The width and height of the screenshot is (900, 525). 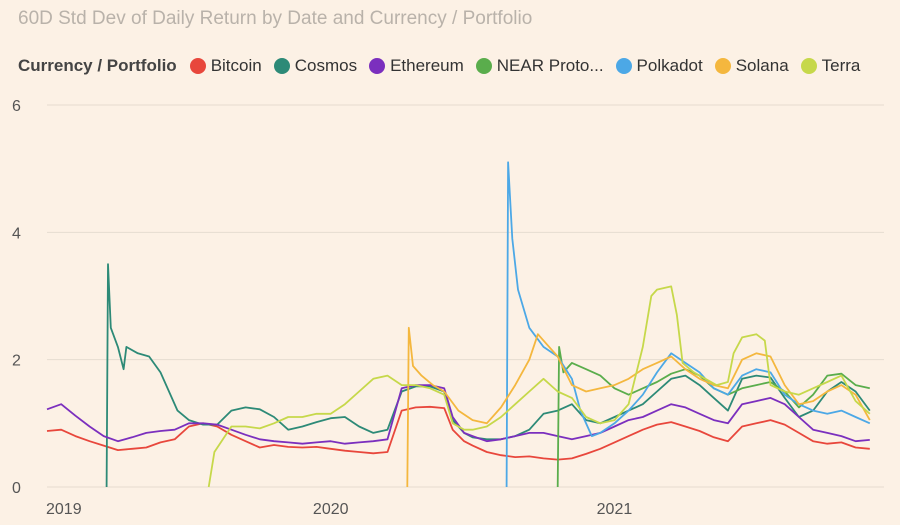 I want to click on legend-item-cosmos: Cosmos, so click(x=315, y=66).